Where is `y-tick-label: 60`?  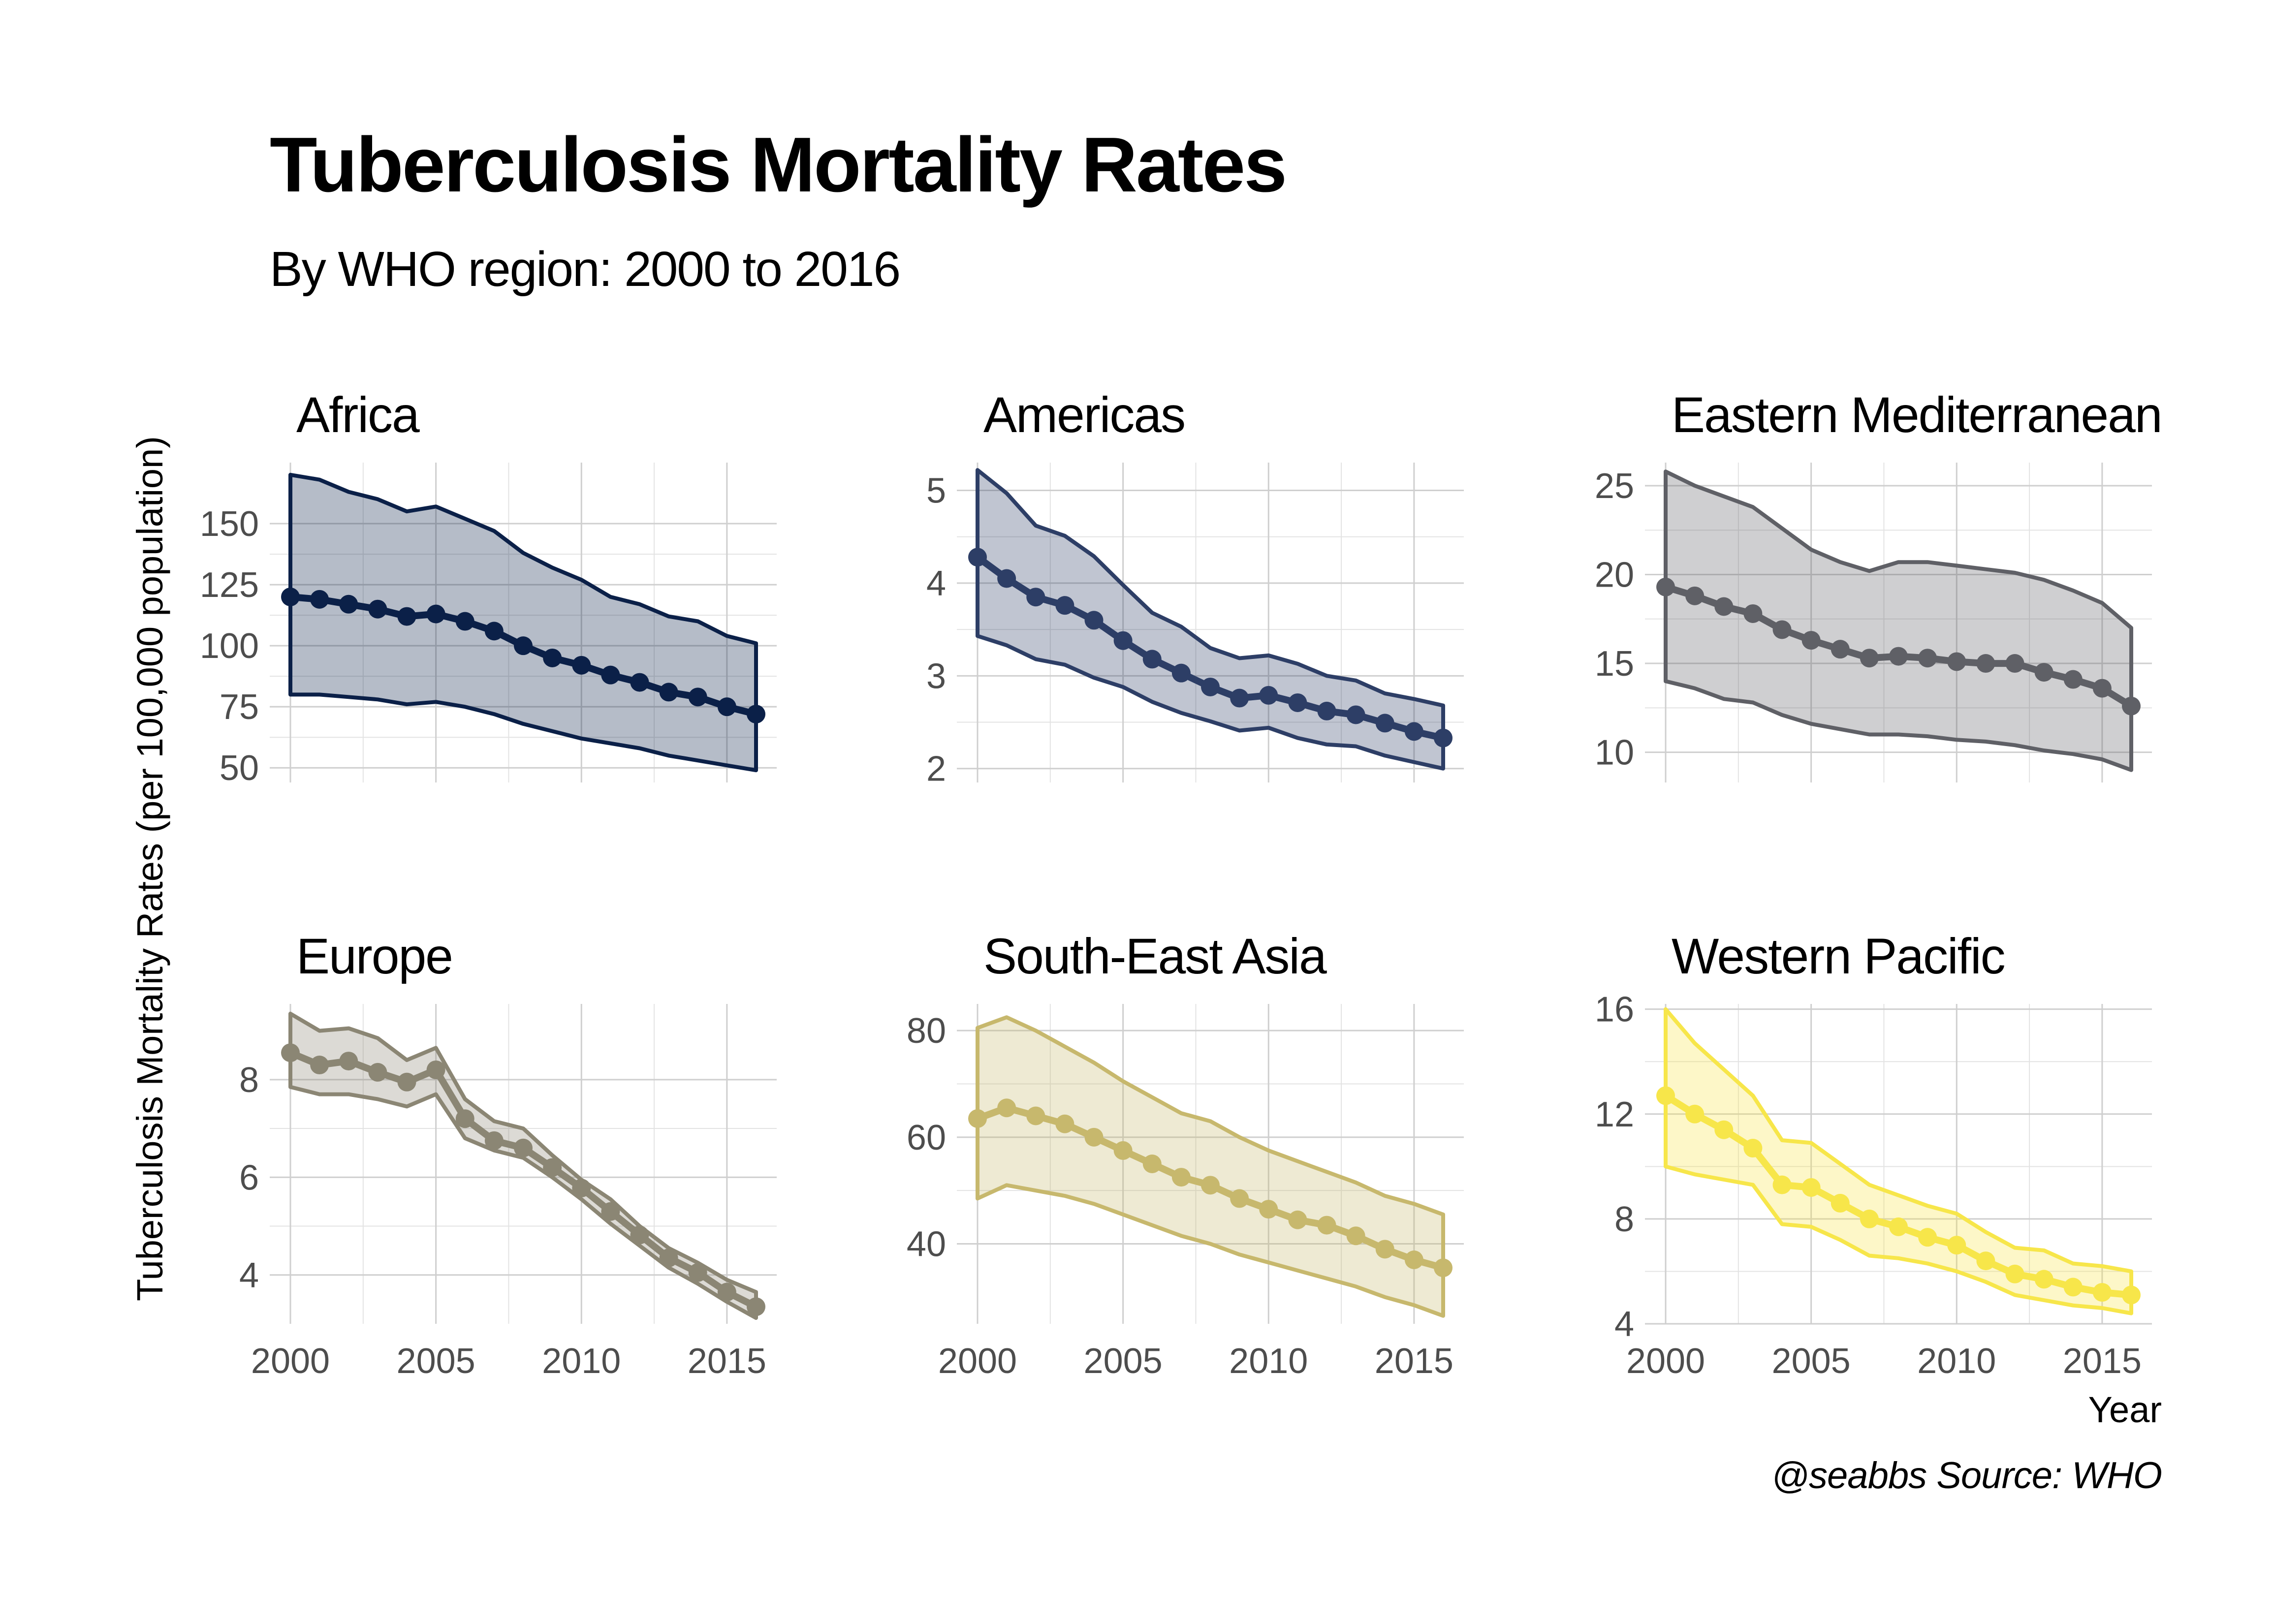
y-tick-label: 60 is located at coordinates (926, 1137).